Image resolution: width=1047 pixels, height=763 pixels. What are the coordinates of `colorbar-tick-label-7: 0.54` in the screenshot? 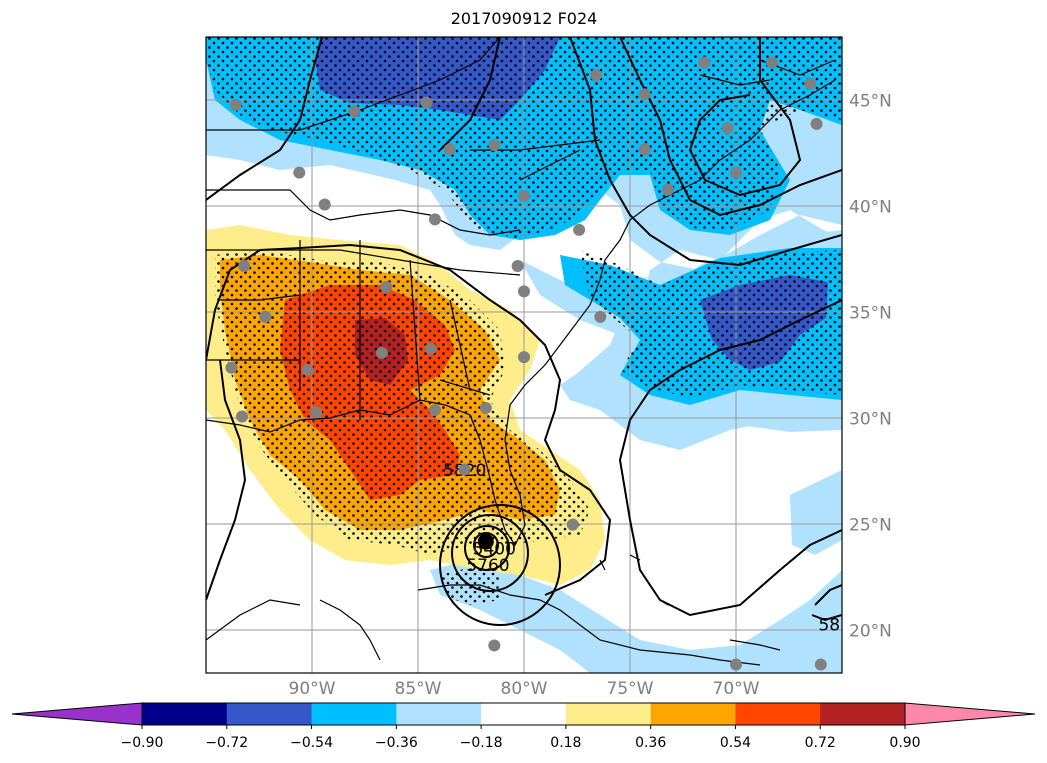 It's located at (735, 743).